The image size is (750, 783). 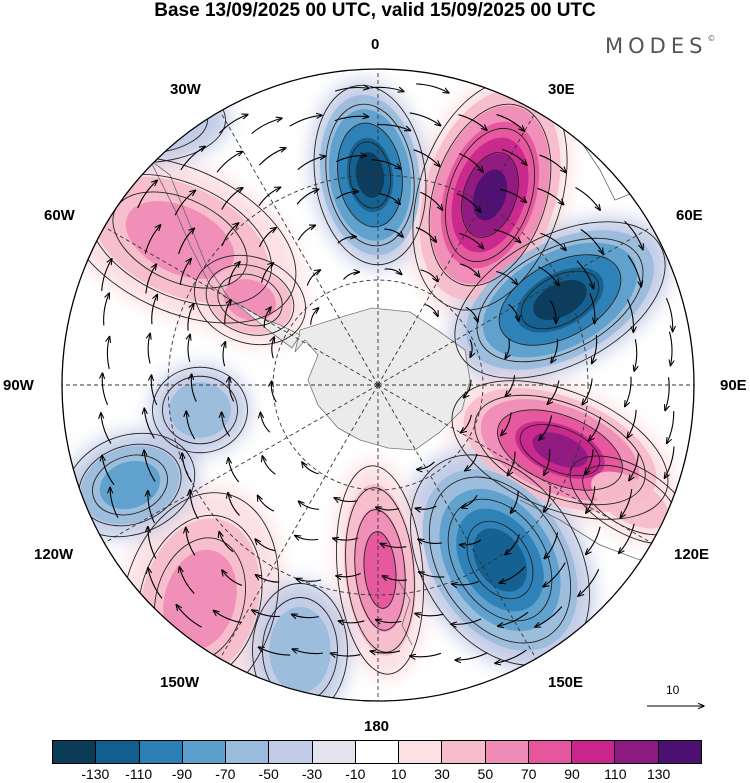 What do you see at coordinates (689, 215) in the screenshot?
I see `longitude-label-60e: 60E` at bounding box center [689, 215].